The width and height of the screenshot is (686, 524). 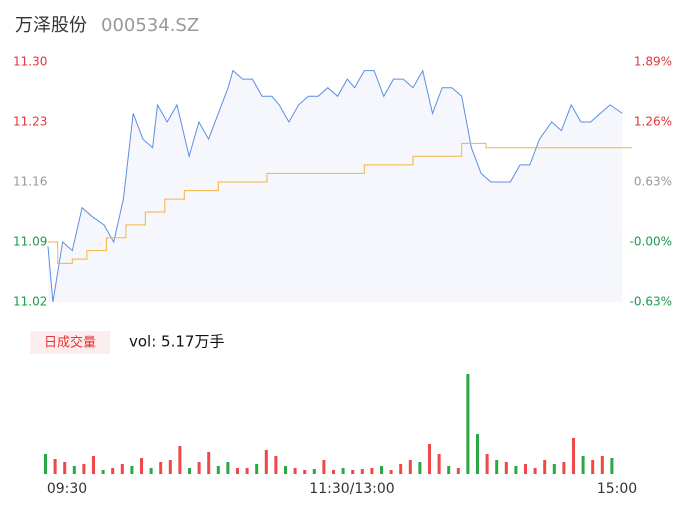 I want to click on x-tick-label: 09:30, so click(x=67, y=489).